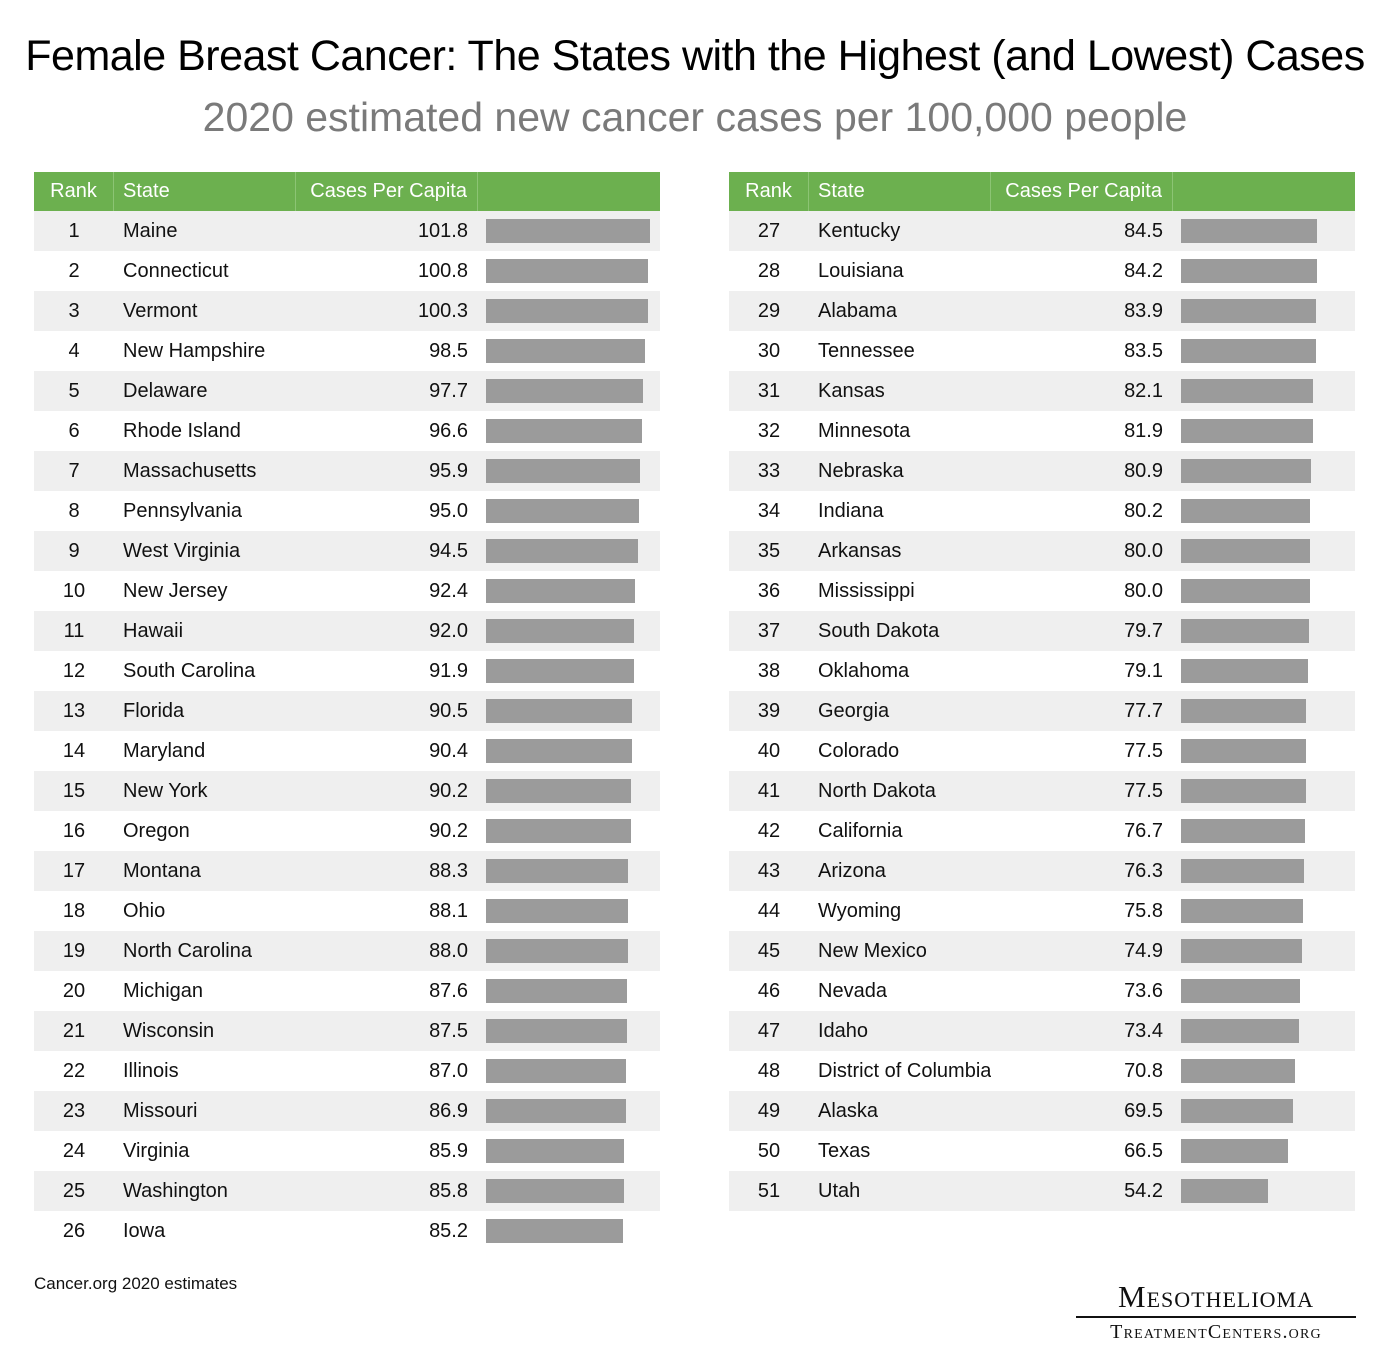  I want to click on rank-cell: 10, so click(74, 591).